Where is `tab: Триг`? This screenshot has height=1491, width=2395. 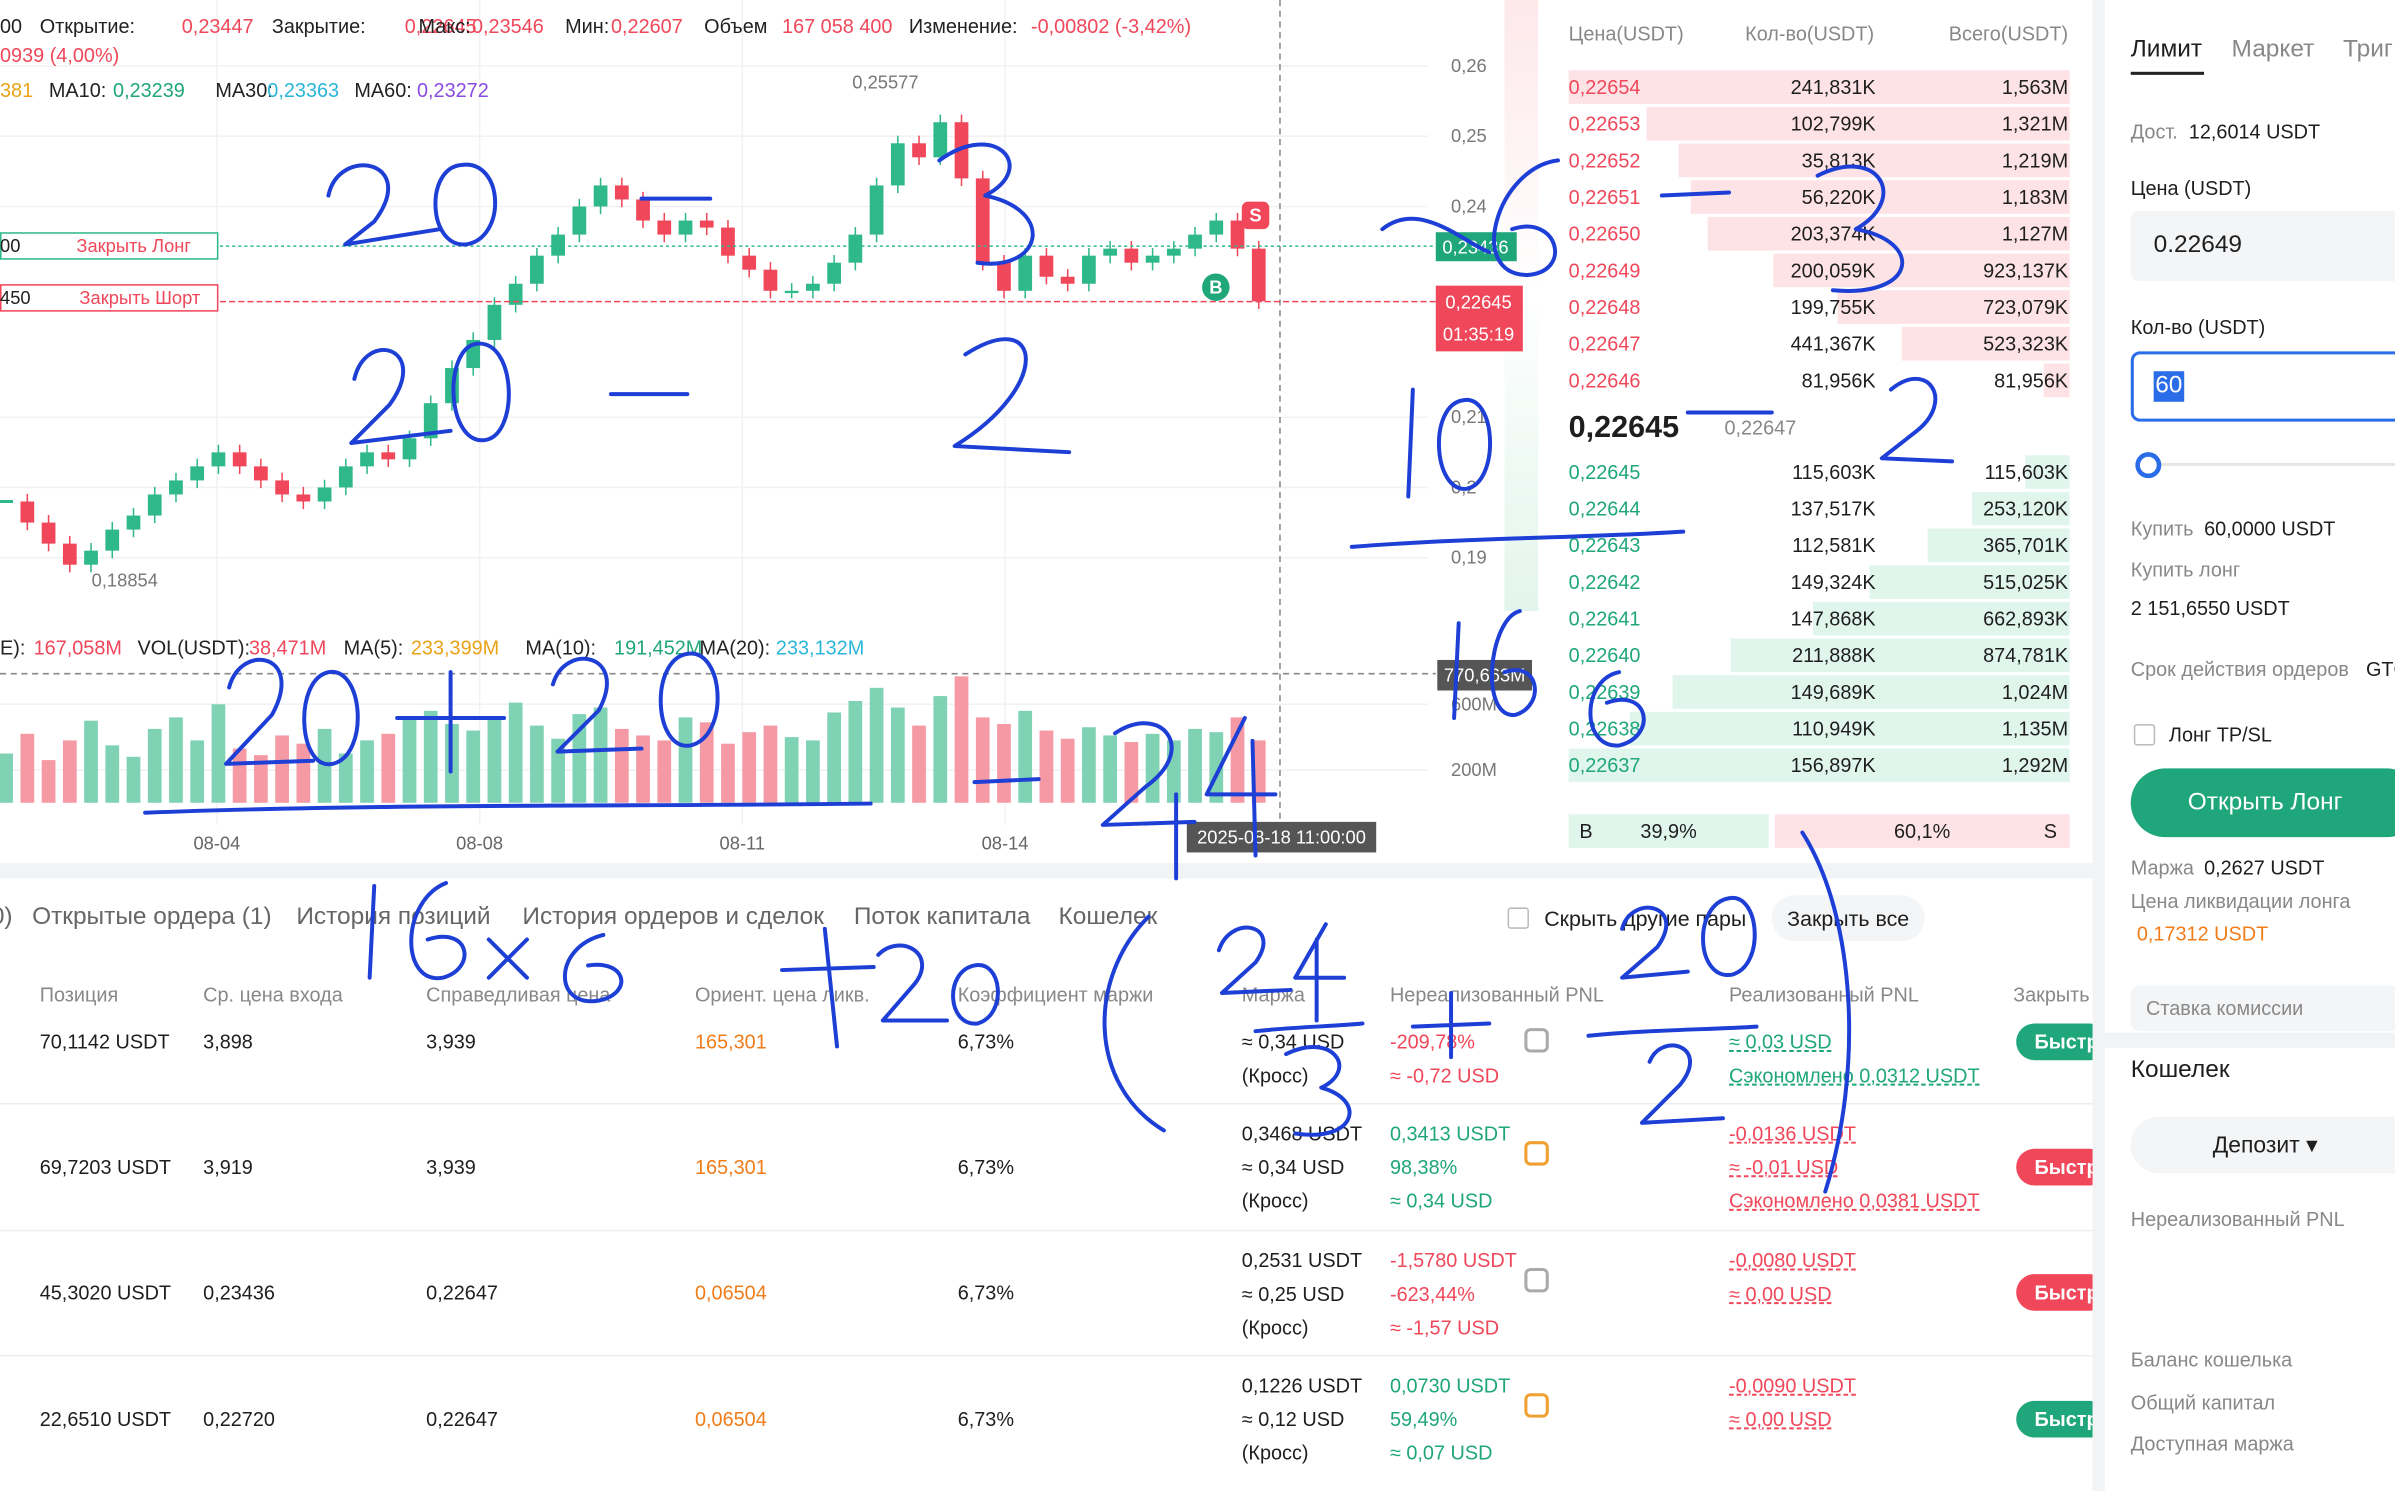
tab: Триг is located at coordinates (2368, 49).